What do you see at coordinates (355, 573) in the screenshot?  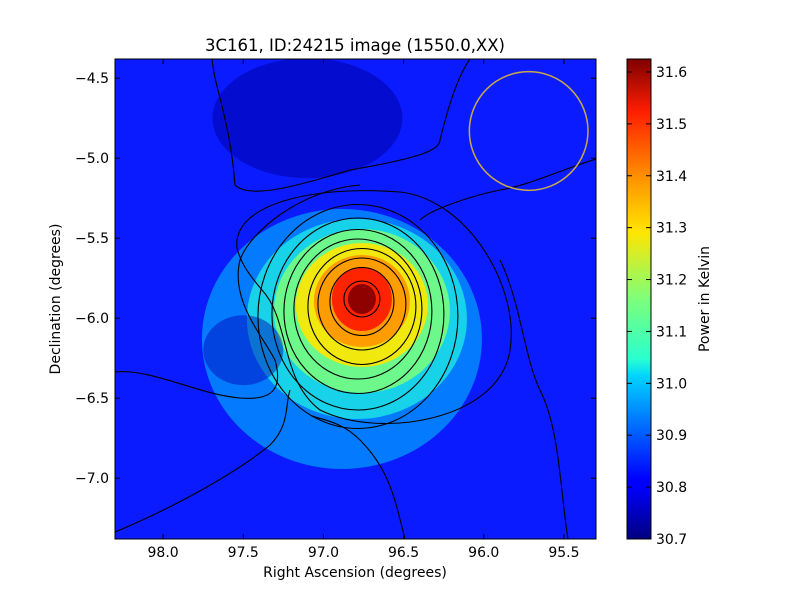 I see `x-axis-label: Right Ascension (degrees)` at bounding box center [355, 573].